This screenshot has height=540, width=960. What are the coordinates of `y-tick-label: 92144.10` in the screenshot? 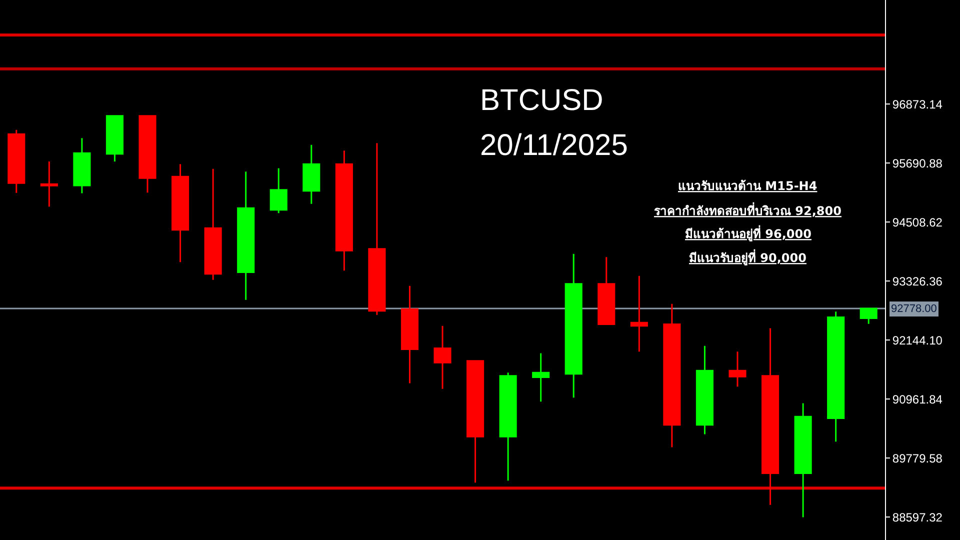 It's located at (917, 340).